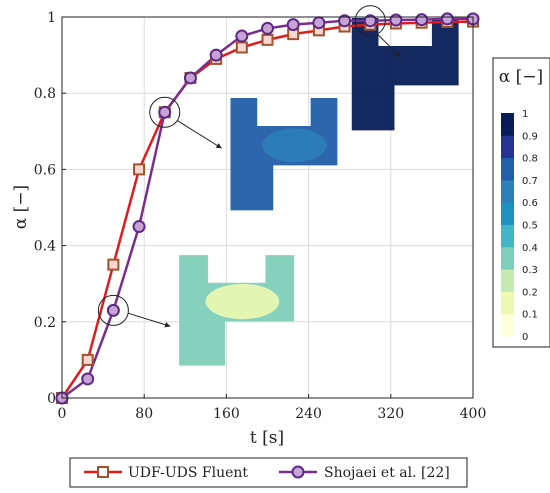  What do you see at coordinates (298, 472) in the screenshot?
I see `legend-circle-marker` at bounding box center [298, 472].